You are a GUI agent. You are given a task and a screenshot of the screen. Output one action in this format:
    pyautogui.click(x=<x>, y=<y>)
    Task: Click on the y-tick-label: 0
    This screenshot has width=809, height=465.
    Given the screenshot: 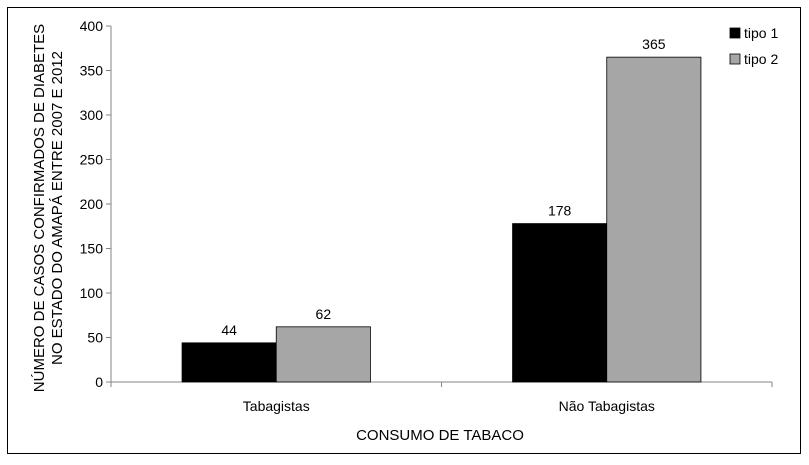 What is the action you would take?
    pyautogui.click(x=99, y=382)
    